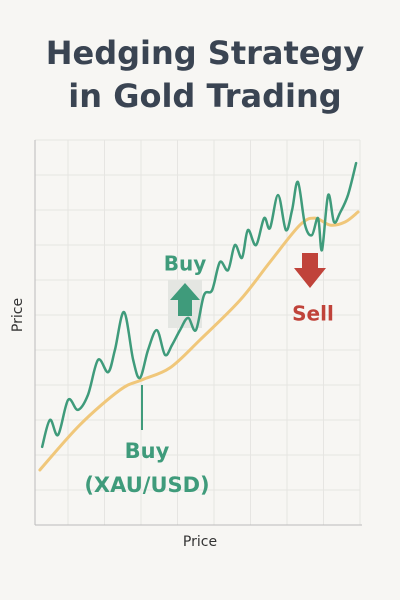 Image resolution: width=400 pixels, height=600 pixels. Describe the element at coordinates (310, 270) in the screenshot. I see `sell-arrow` at that location.